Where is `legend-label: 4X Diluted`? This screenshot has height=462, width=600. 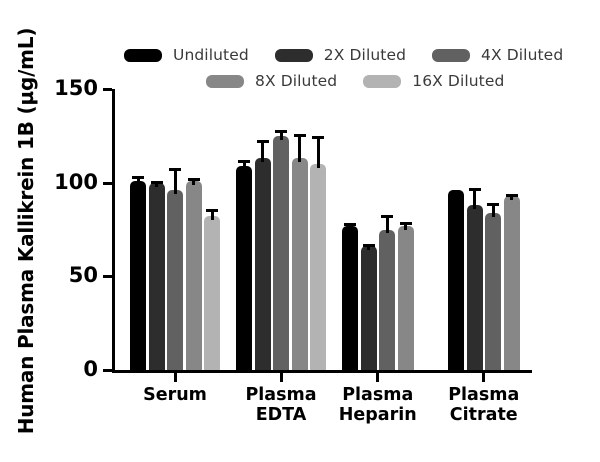 legend-label: 4X Diluted is located at coordinates (522, 55).